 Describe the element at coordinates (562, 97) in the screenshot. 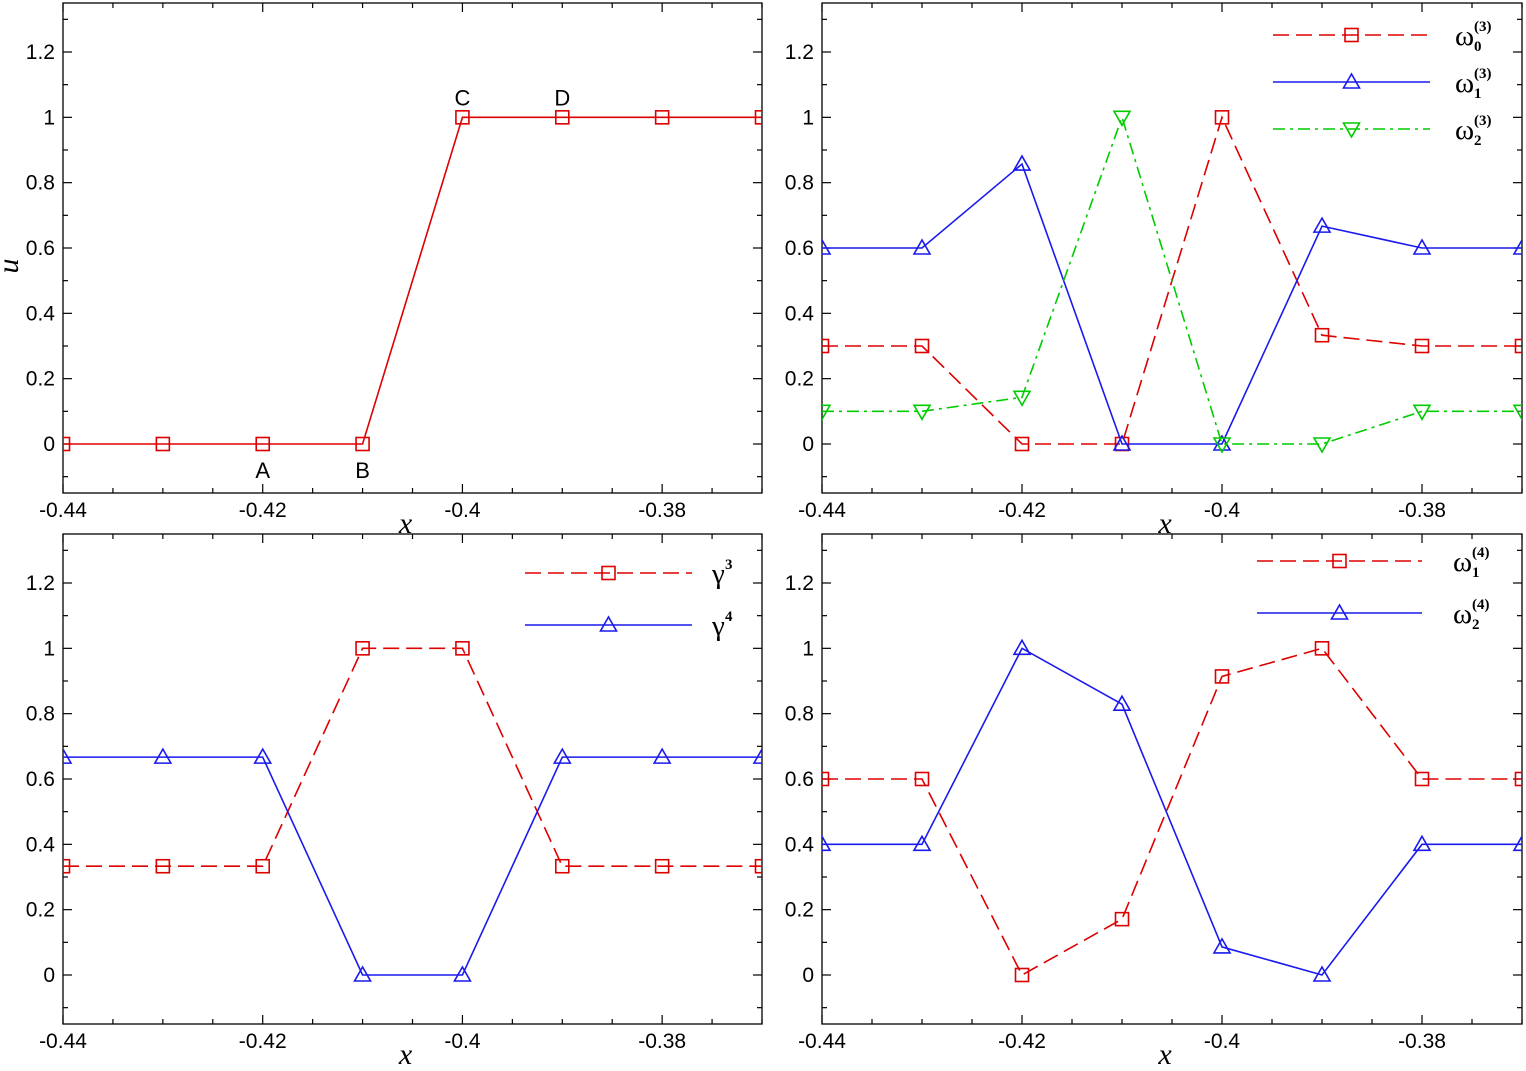

I see `point-annotation: D` at that location.